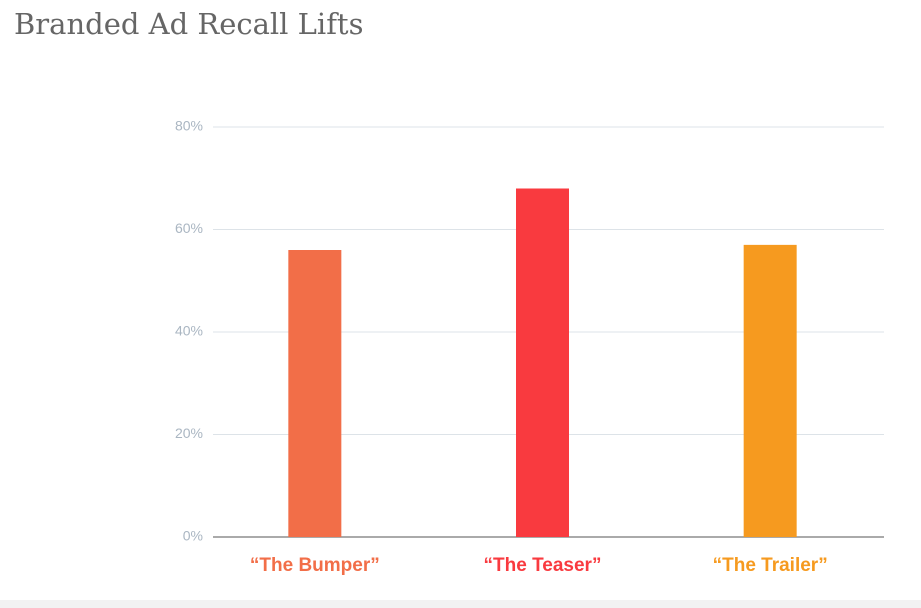 This screenshot has width=921, height=608. What do you see at coordinates (189, 228) in the screenshot?
I see `y-tick-label: 60%` at bounding box center [189, 228].